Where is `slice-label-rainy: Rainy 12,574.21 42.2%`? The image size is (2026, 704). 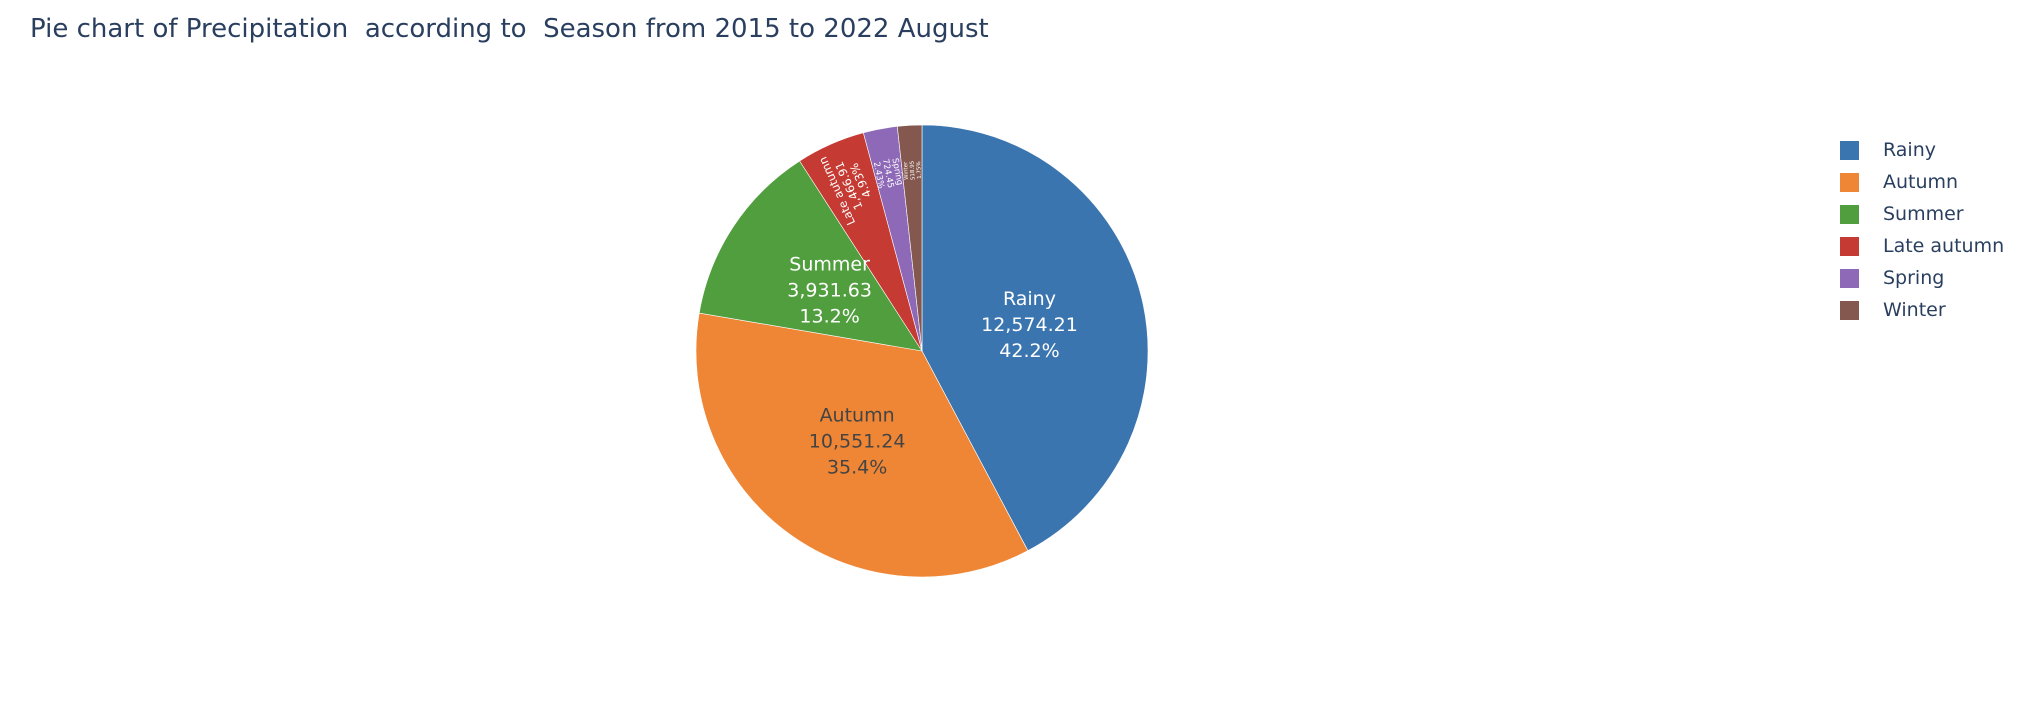
slice-label-rainy: Rainy 12,574.21 42.2% is located at coordinates (1029, 325).